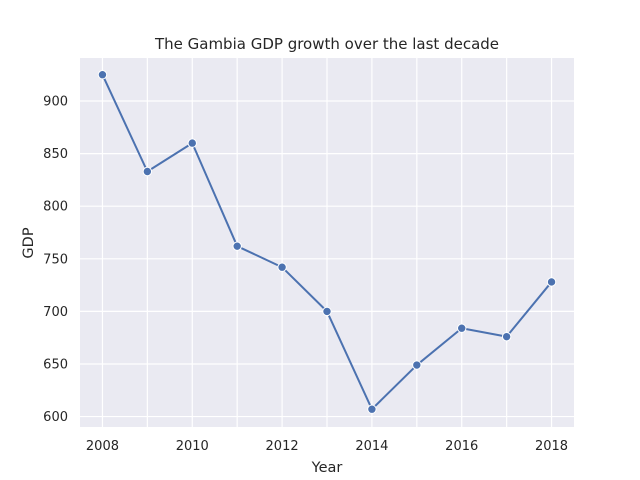 The width and height of the screenshot is (640, 480). I want to click on x-axis-label: Year, so click(327, 468).